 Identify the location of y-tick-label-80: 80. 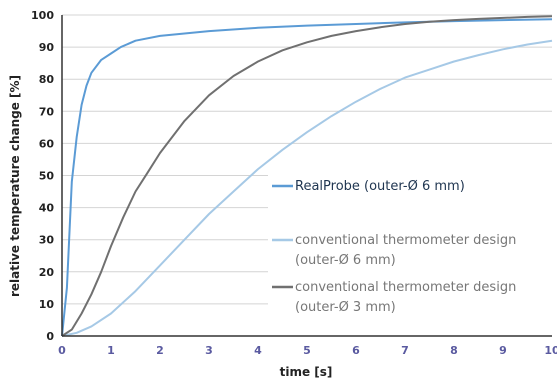
(47, 79).